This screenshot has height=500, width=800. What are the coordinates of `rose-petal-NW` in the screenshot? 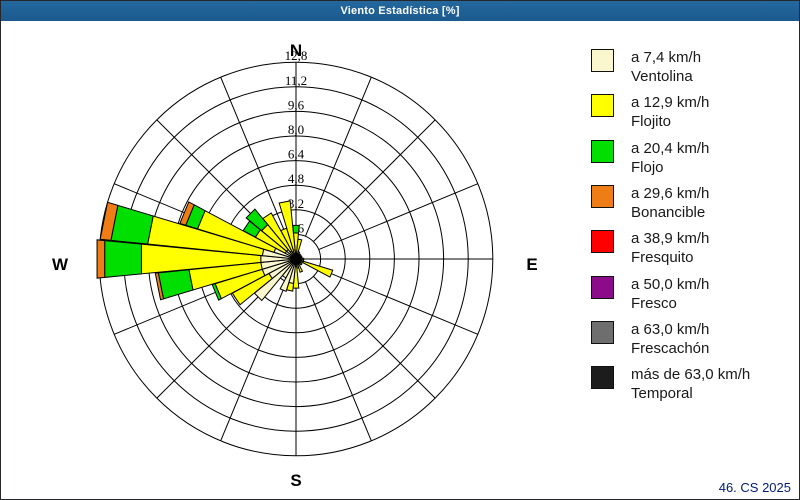 It's located at (257, 220).